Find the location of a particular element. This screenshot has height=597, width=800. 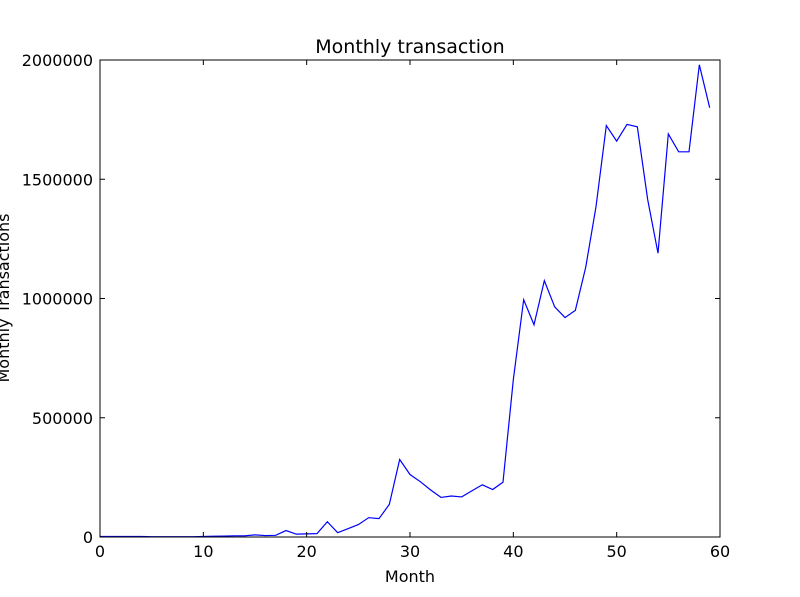

y-tick-label: 1500000 is located at coordinates (57, 179).